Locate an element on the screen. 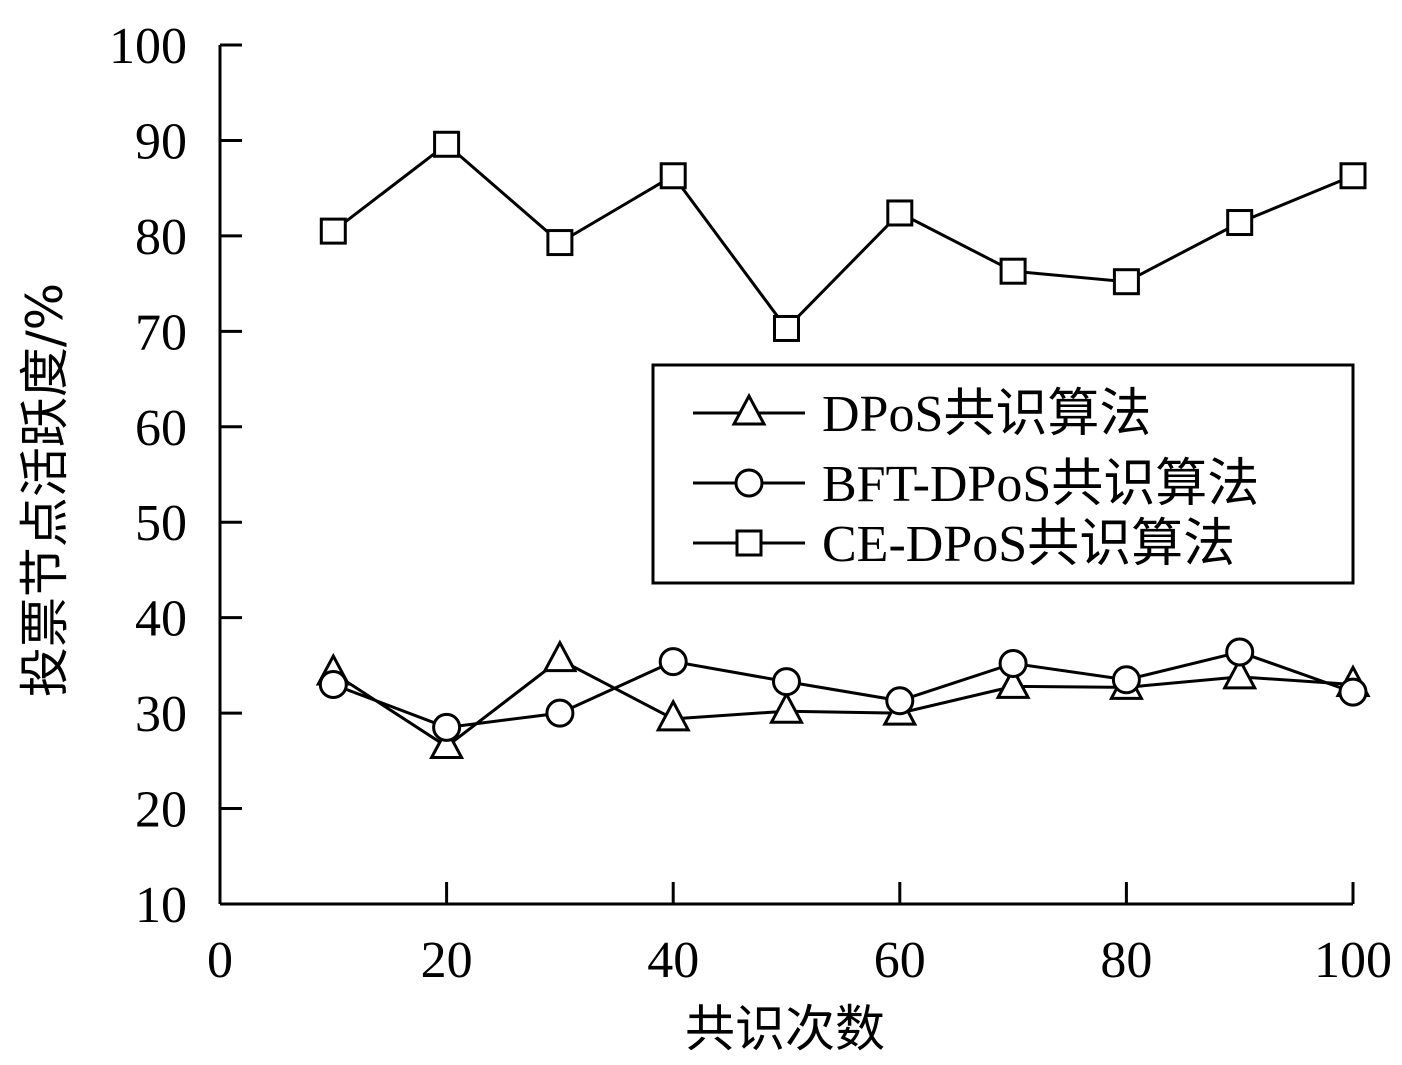 The width and height of the screenshot is (1402, 1065). legend-label: DPoS共识算法 is located at coordinates (986, 414).